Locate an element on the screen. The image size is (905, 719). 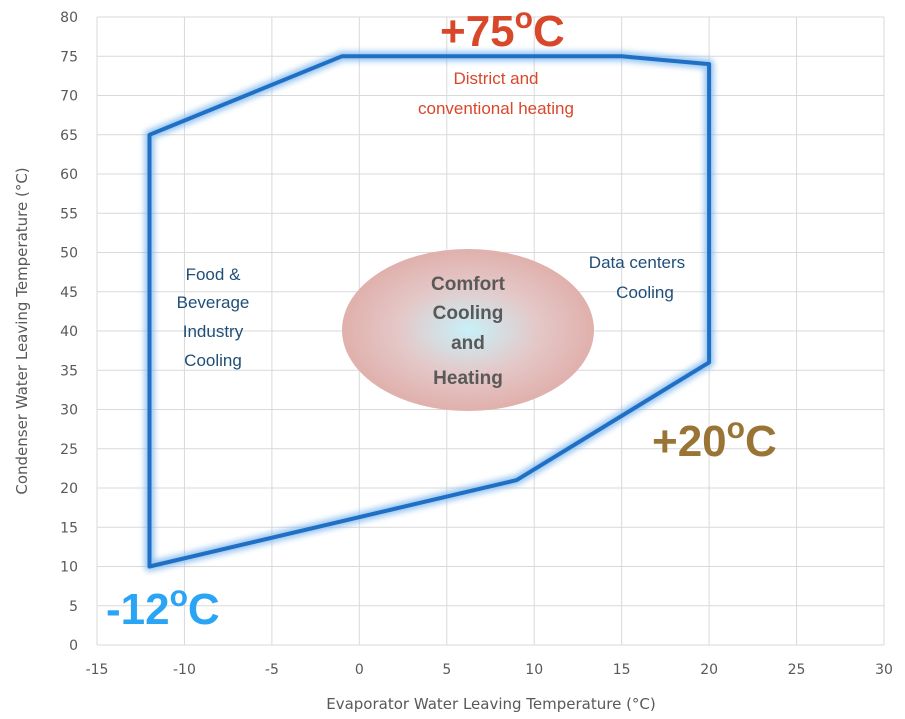
comfort-label-line4: Heating is located at coordinates (468, 378).